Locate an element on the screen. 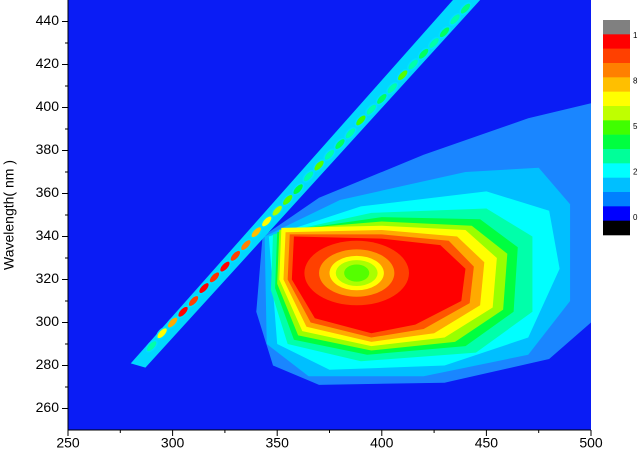 The image size is (640, 458). x-tick-label: 300 is located at coordinates (173, 443).